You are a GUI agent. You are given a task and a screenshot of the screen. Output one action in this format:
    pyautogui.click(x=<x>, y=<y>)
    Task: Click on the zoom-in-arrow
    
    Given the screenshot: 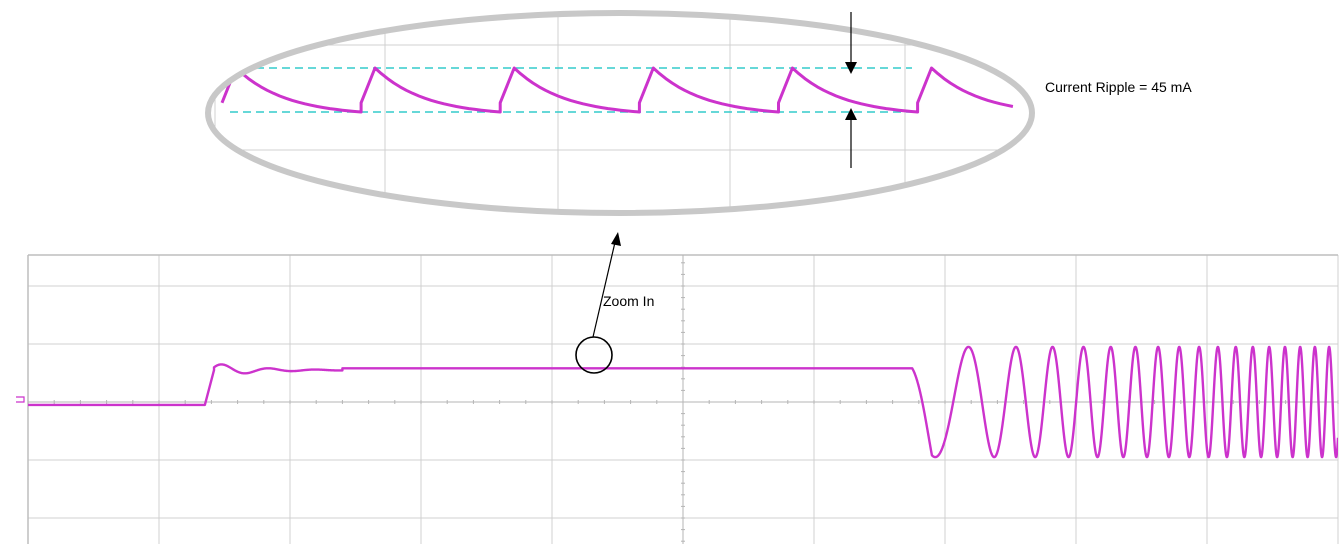 What is the action you would take?
    pyautogui.click(x=607, y=284)
    